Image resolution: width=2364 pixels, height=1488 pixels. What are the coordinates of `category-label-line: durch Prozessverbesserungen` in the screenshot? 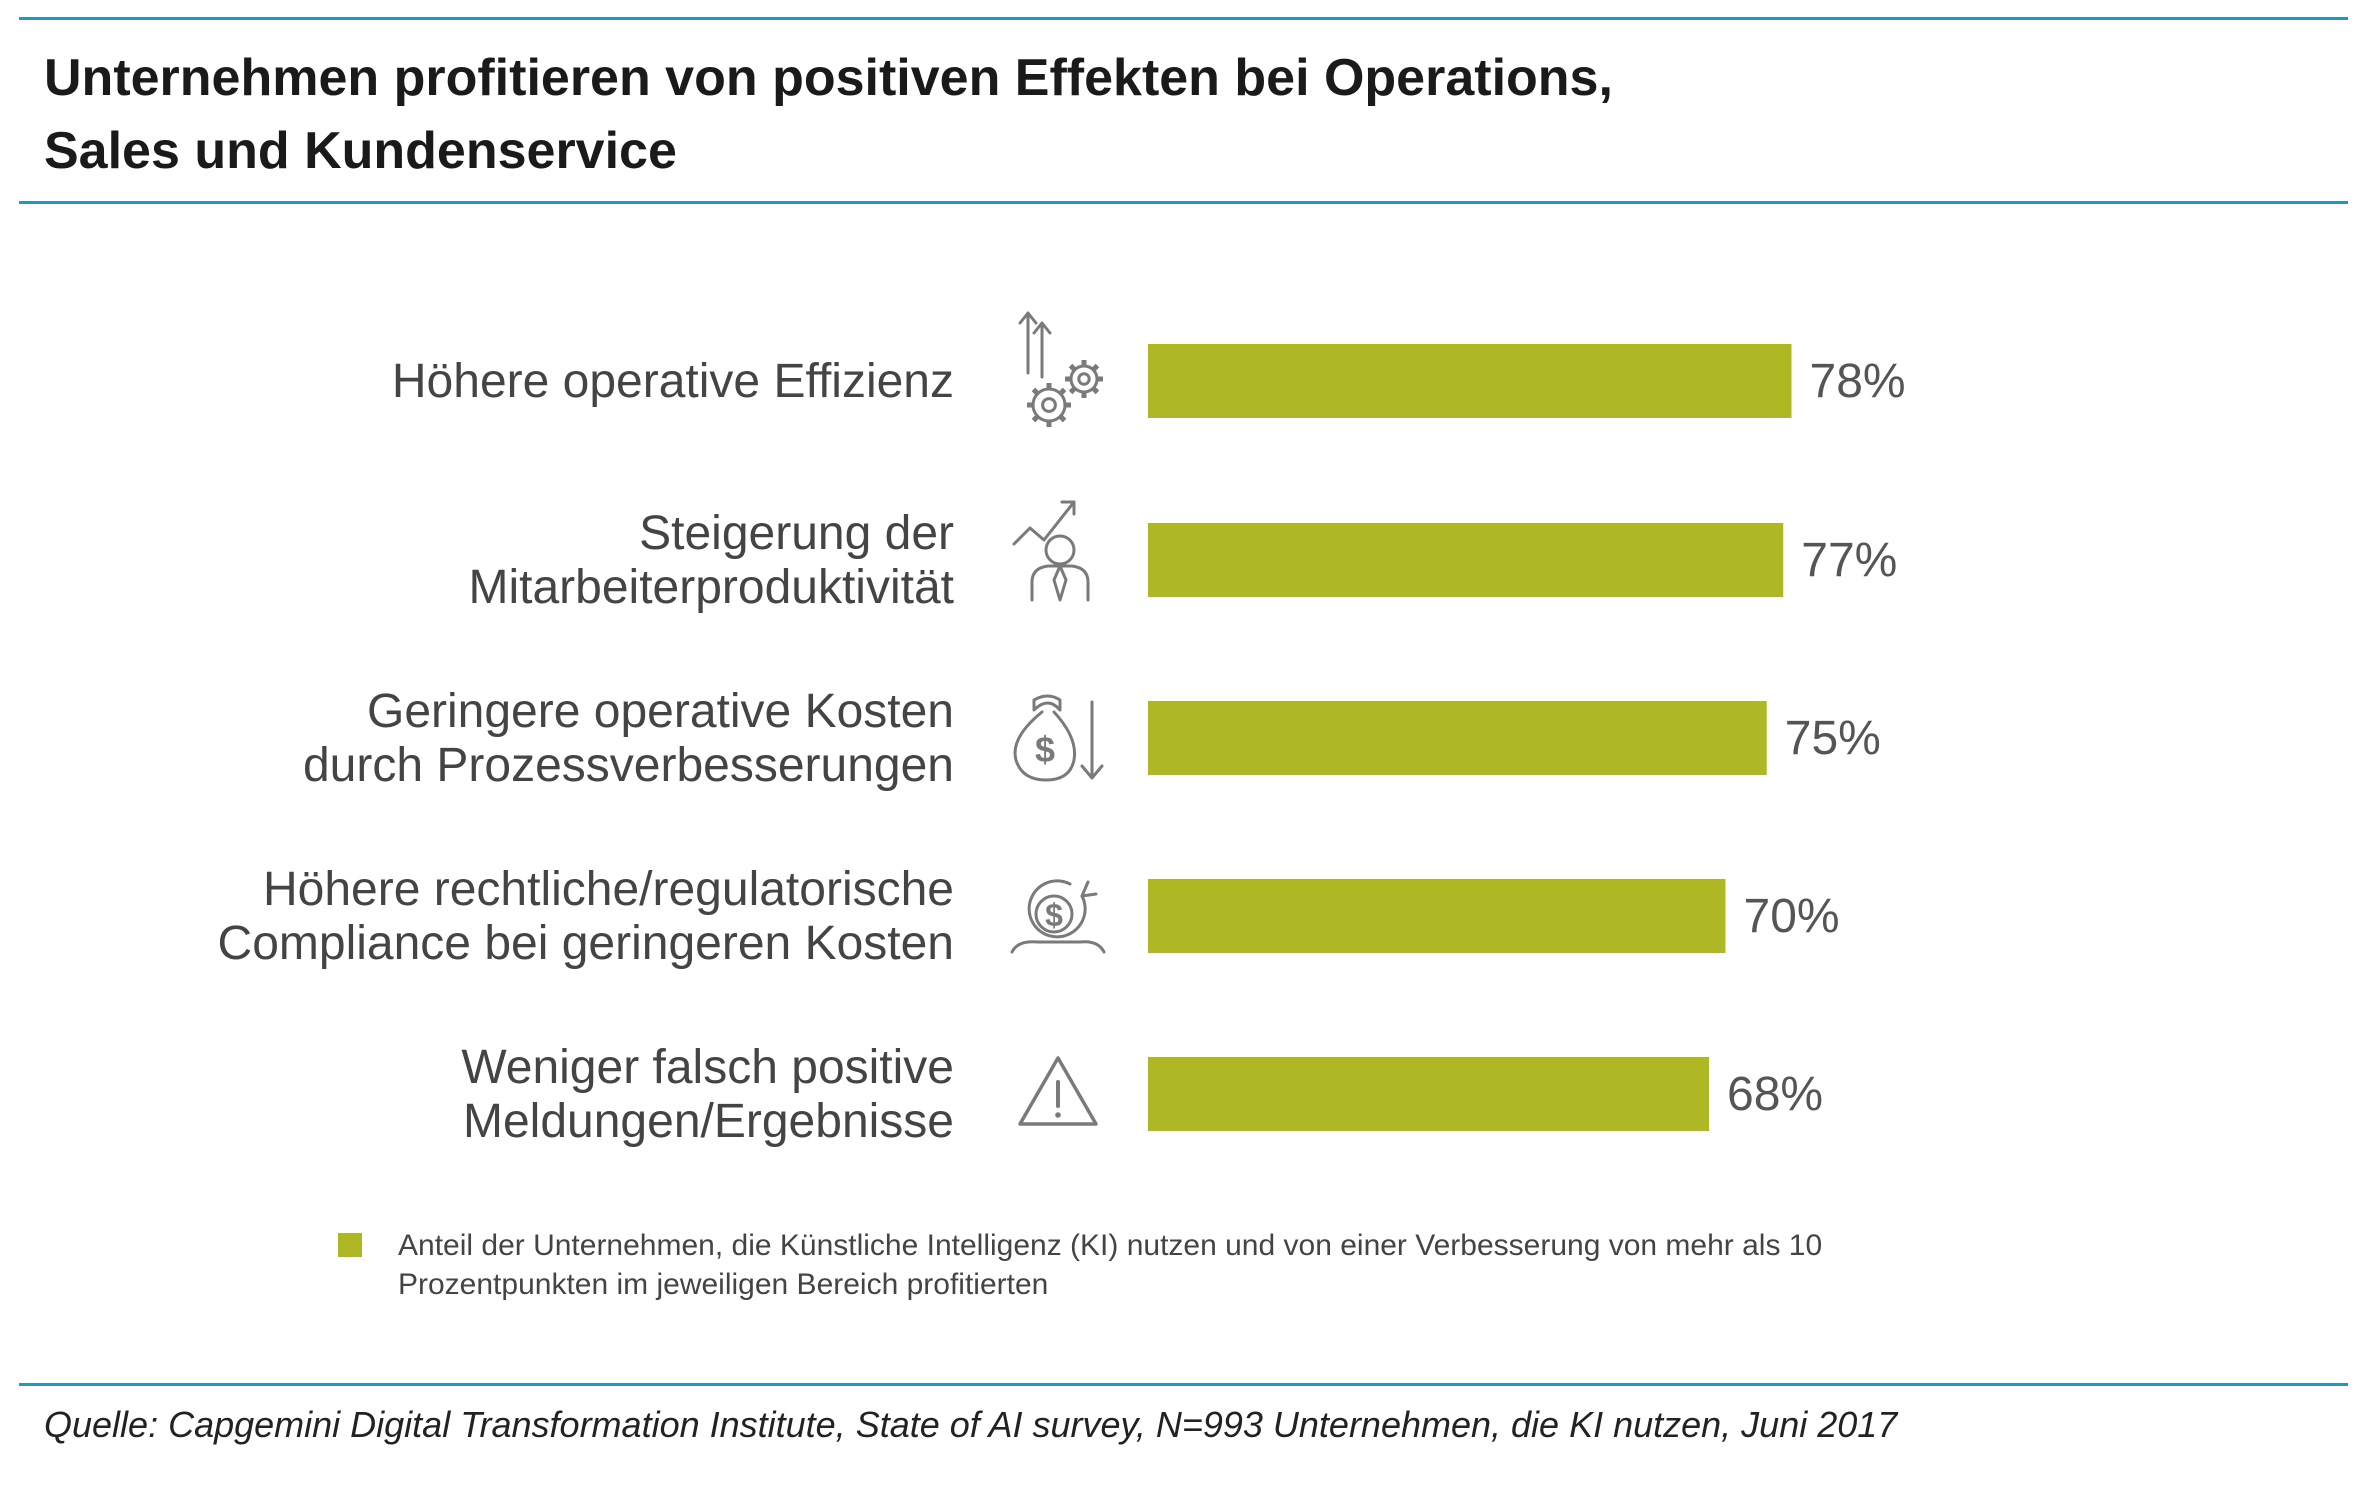 It's located at (628, 765).